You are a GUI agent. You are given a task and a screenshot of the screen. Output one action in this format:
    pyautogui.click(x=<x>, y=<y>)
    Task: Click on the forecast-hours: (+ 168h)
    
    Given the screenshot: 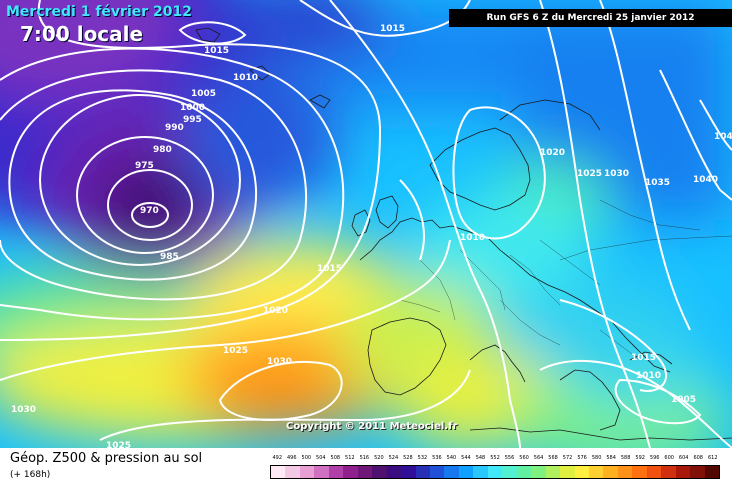 What is the action you would take?
    pyautogui.click(x=30, y=475)
    